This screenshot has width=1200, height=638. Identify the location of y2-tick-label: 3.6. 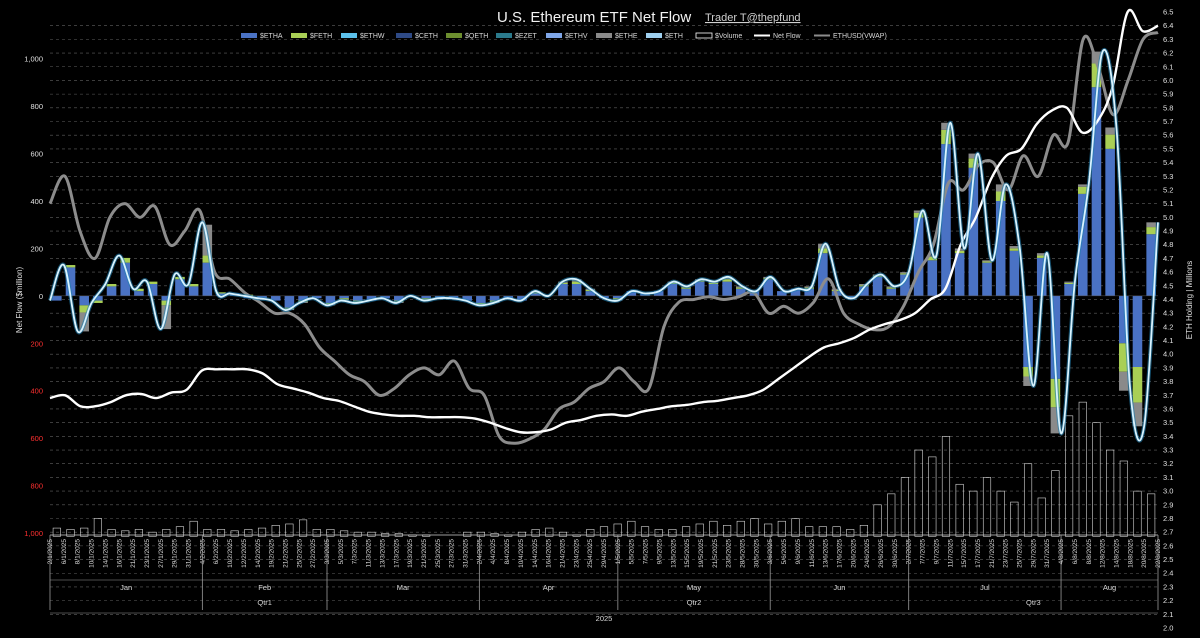
(1168, 408).